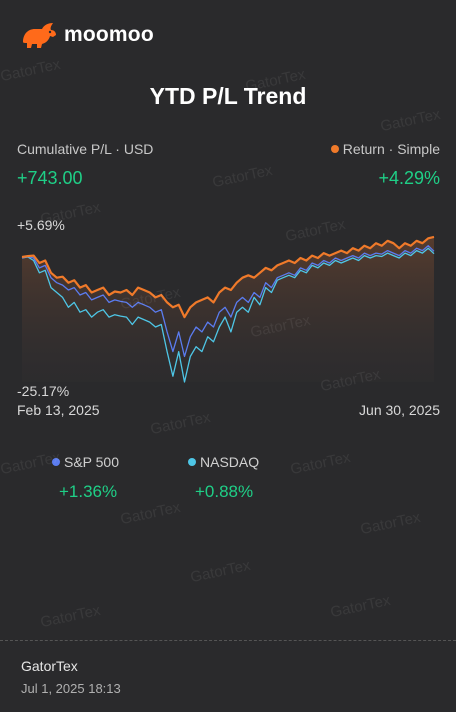  Describe the element at coordinates (230, 462) in the screenshot. I see `nasdaq-label: NASDAQ` at that location.